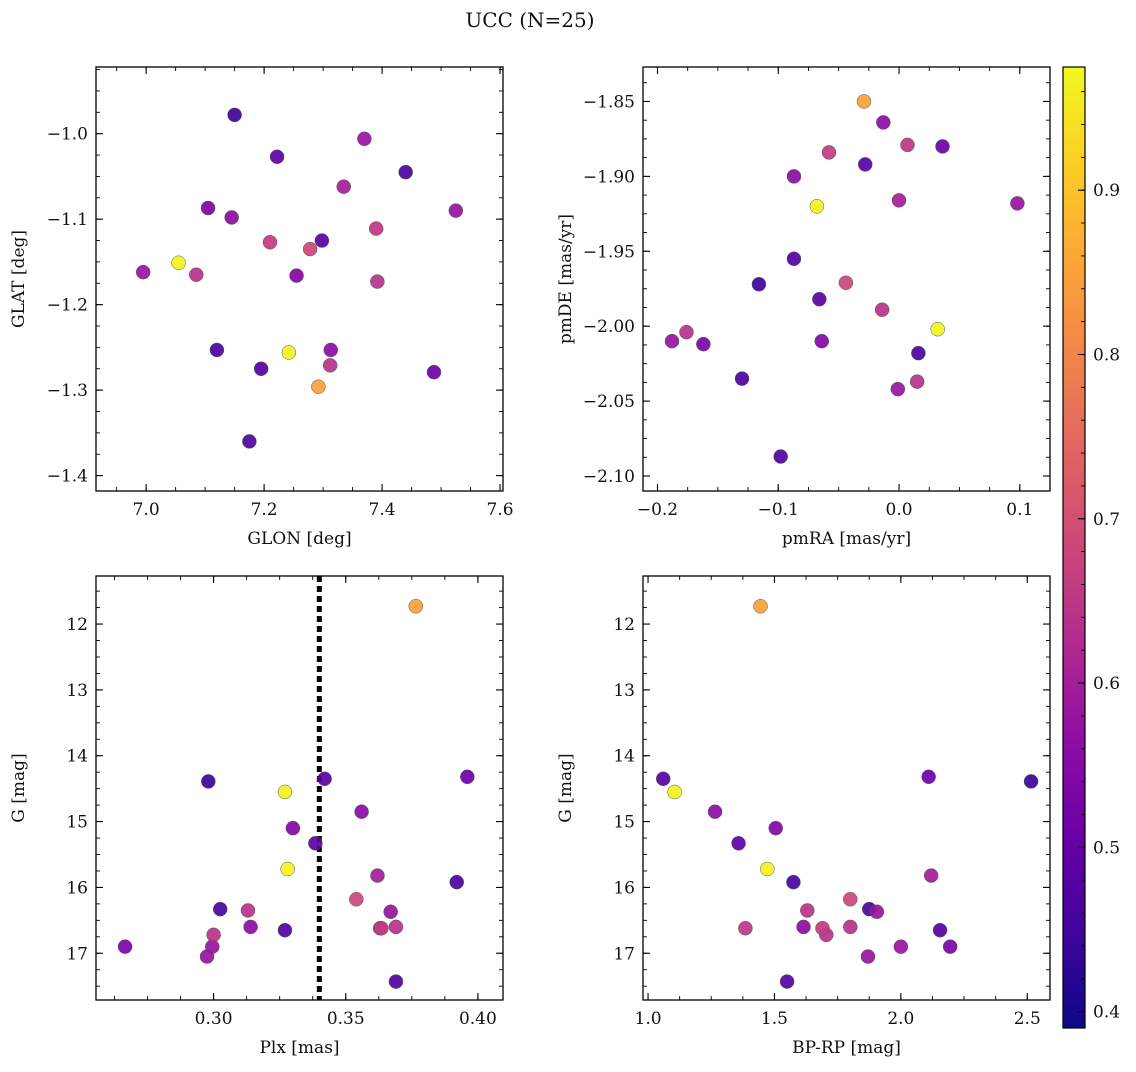  Describe the element at coordinates (299, 539) in the screenshot. I see `x-axis-label: GLON [deg]` at that location.